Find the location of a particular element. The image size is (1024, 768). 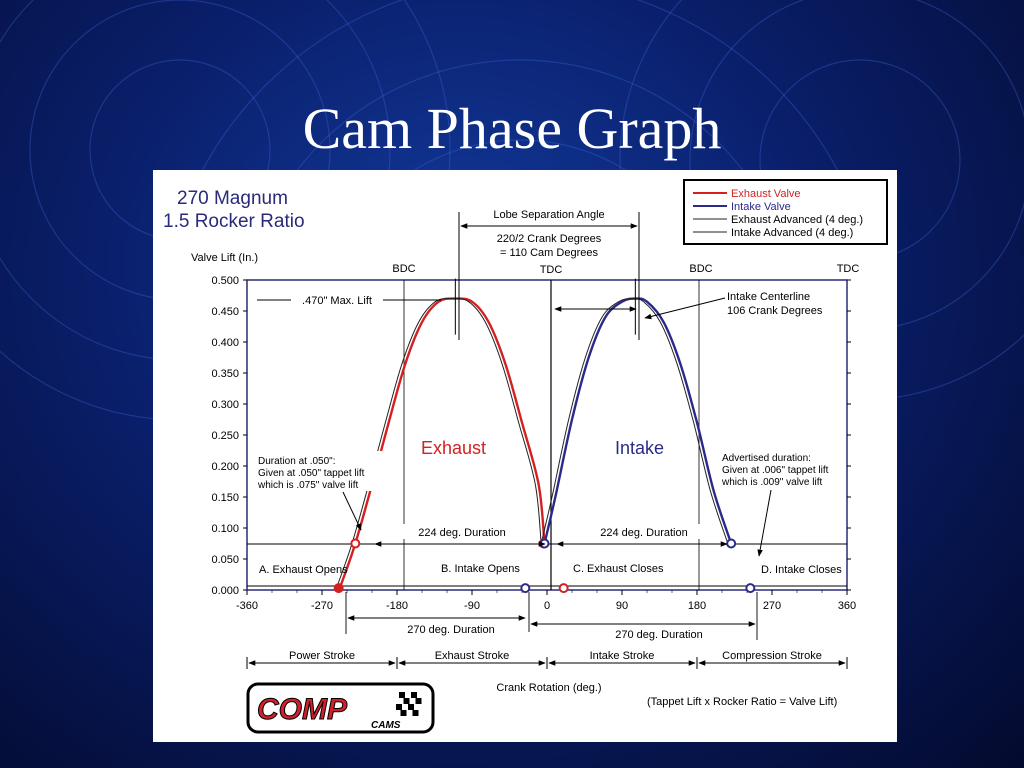

x-tick-label: 360 is located at coordinates (847, 606).